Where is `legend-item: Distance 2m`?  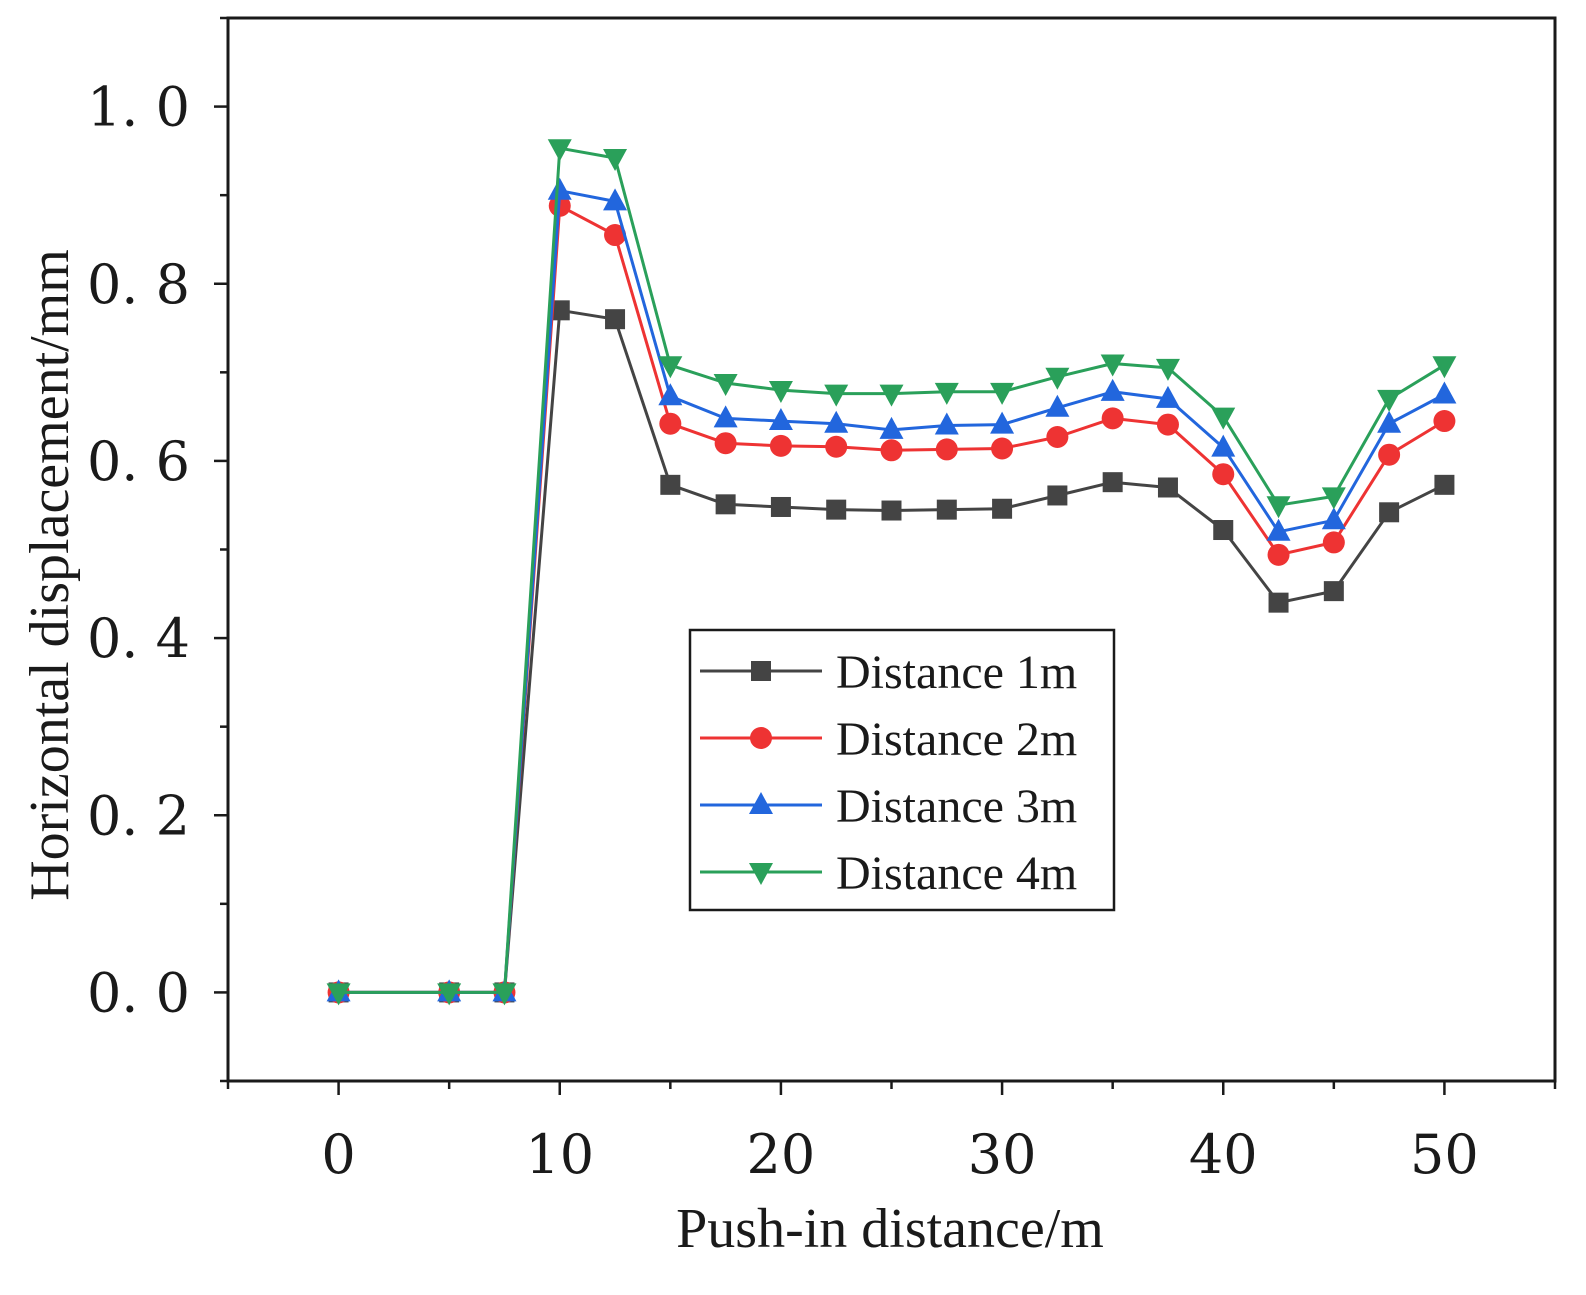
legend-item: Distance 2m is located at coordinates (888, 739).